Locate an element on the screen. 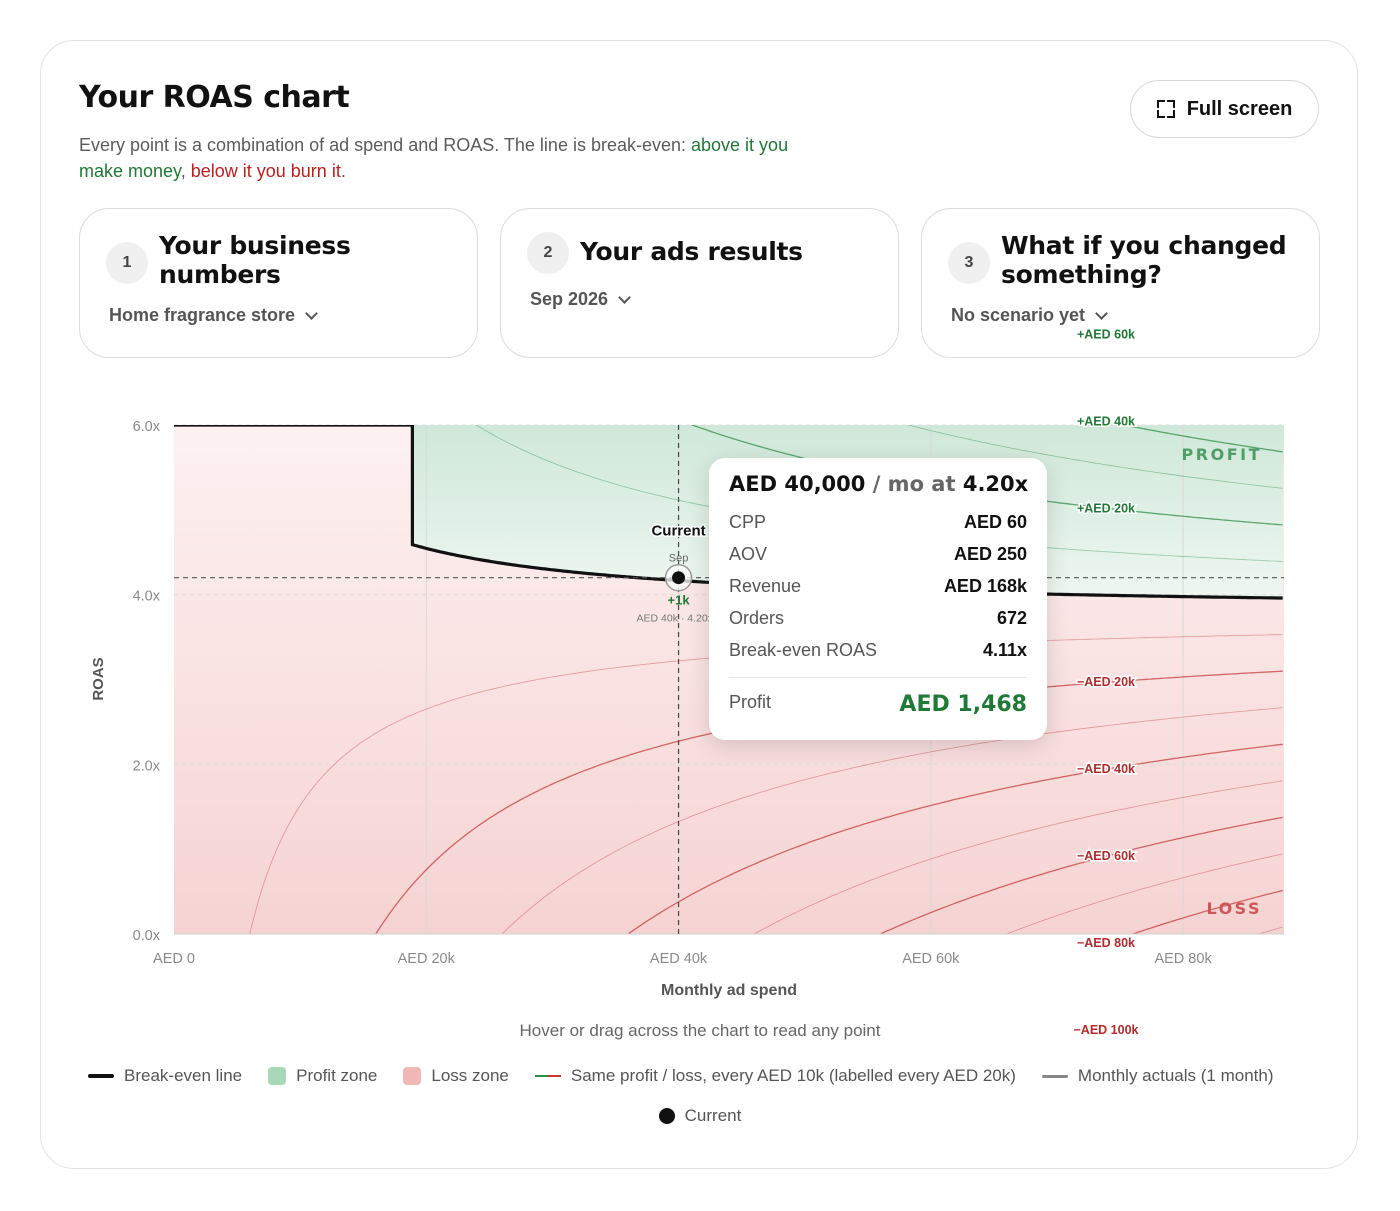 This screenshot has width=1400, height=1211. legend-label: Profit zone is located at coordinates (337, 1075).